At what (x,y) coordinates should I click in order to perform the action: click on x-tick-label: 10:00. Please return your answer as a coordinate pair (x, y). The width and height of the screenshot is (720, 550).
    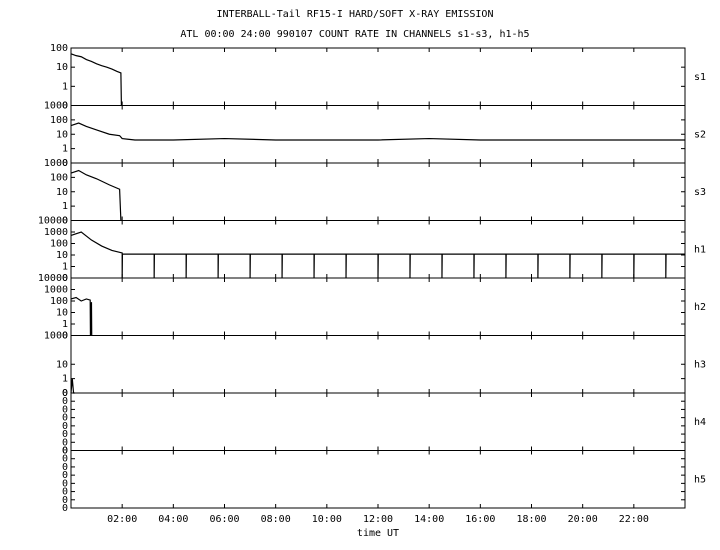
    Looking at the image, I should click on (327, 519).